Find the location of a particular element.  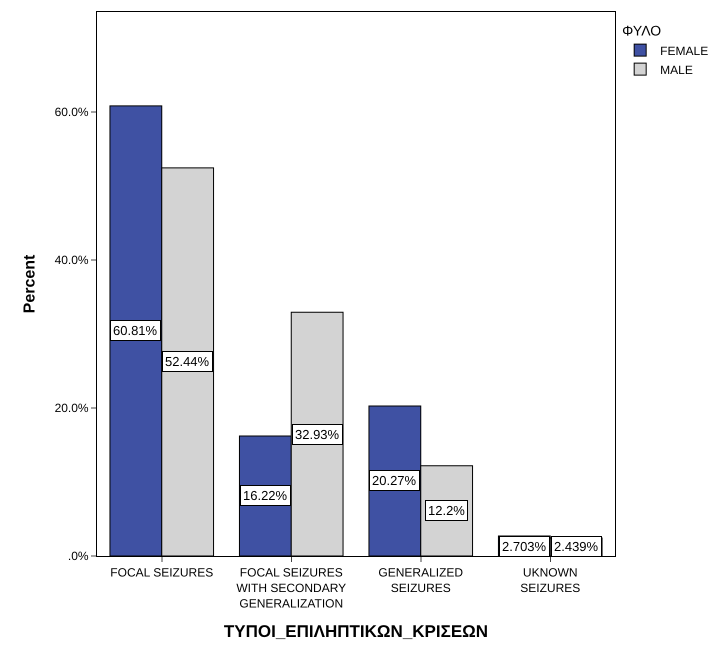

legend-label: MALE is located at coordinates (676, 69).